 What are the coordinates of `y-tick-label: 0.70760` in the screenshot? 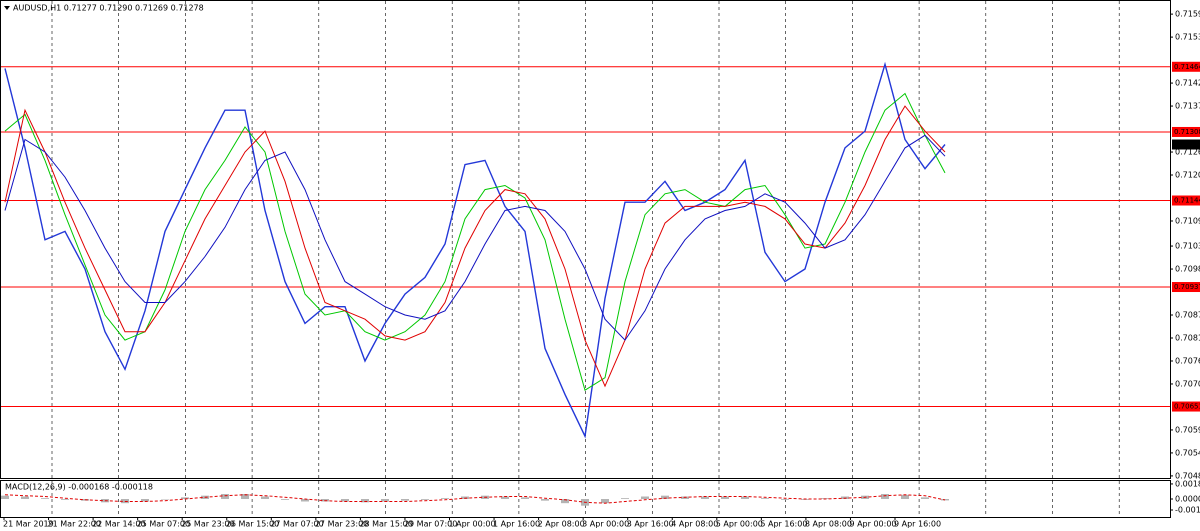 It's located at (1187, 360).